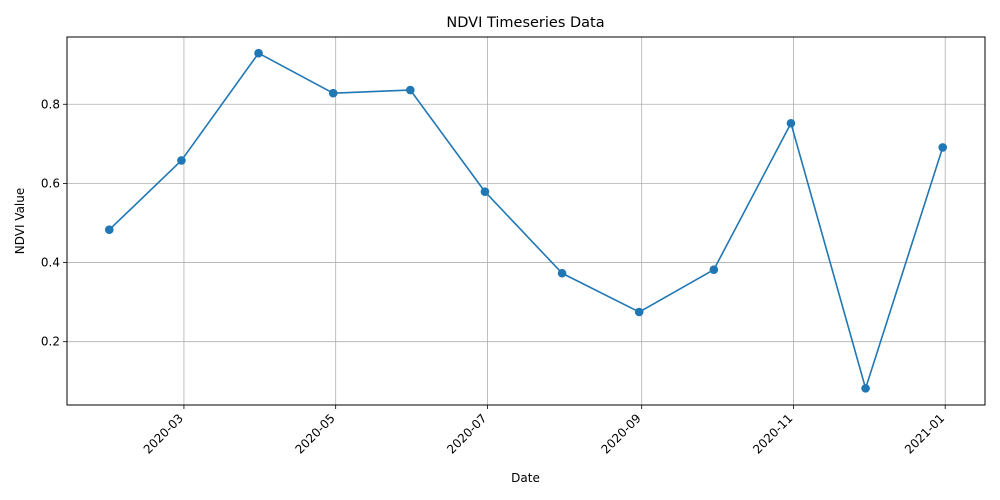 Image resolution: width=1000 pixels, height=500 pixels. What do you see at coordinates (525, 23) in the screenshot?
I see `chart-title: NDVI Timeseries Data` at bounding box center [525, 23].